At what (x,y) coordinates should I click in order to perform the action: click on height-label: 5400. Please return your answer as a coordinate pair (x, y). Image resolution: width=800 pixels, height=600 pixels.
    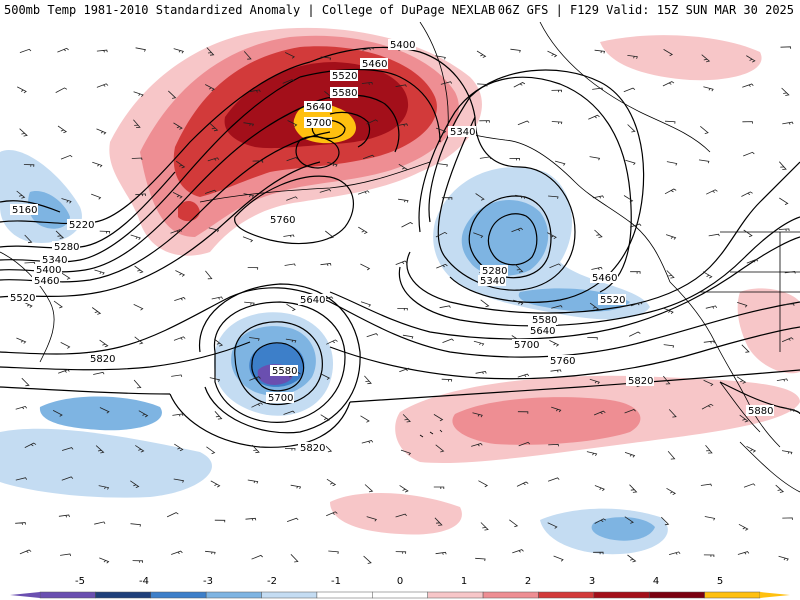
    Looking at the image, I should click on (402, 45).